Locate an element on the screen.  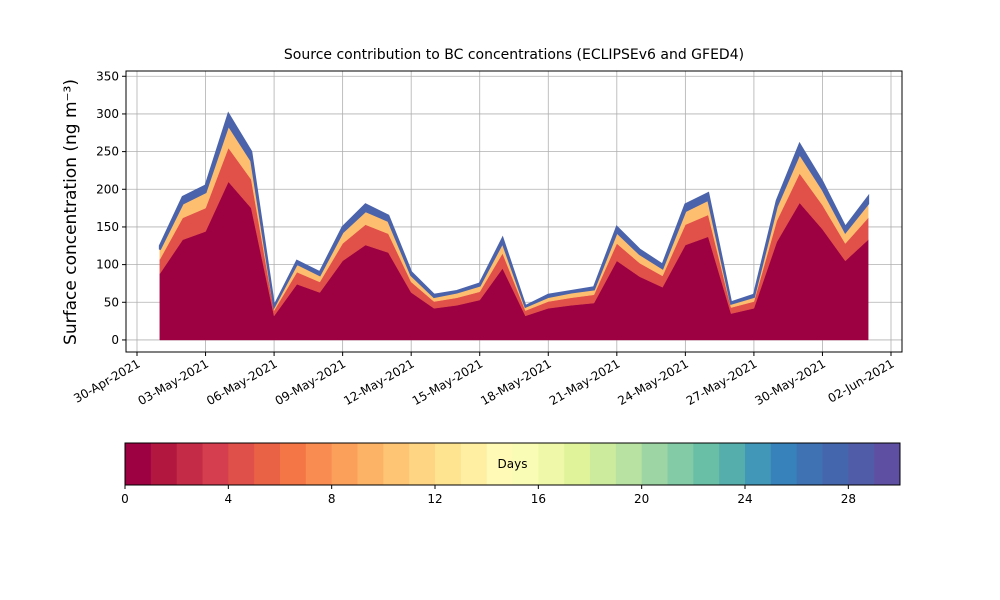
x-tick-label: 03-May-2021 is located at coordinates (173, 382).